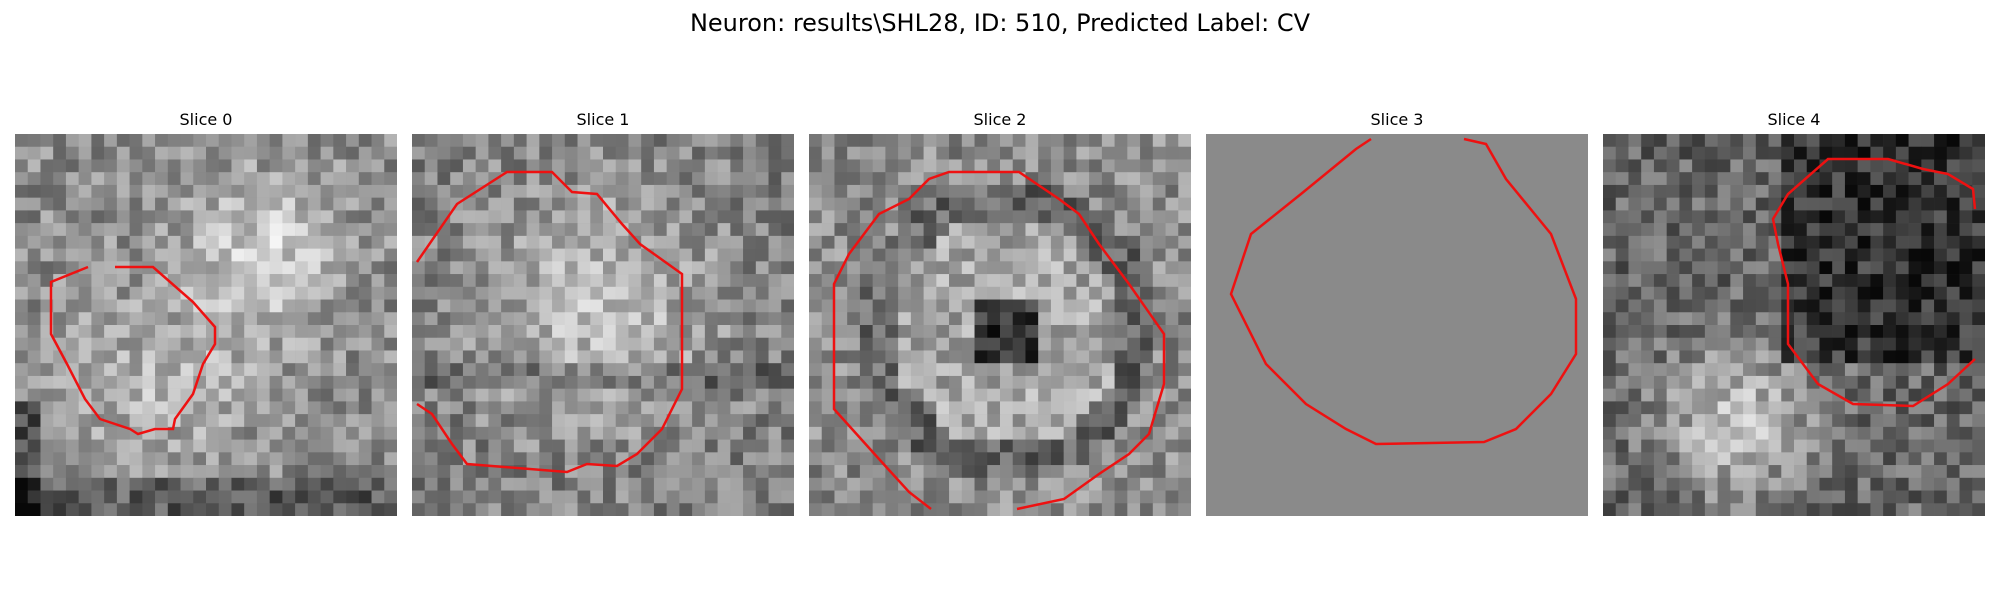  I want to click on slice-title: Slice 3, so click(1397, 119).